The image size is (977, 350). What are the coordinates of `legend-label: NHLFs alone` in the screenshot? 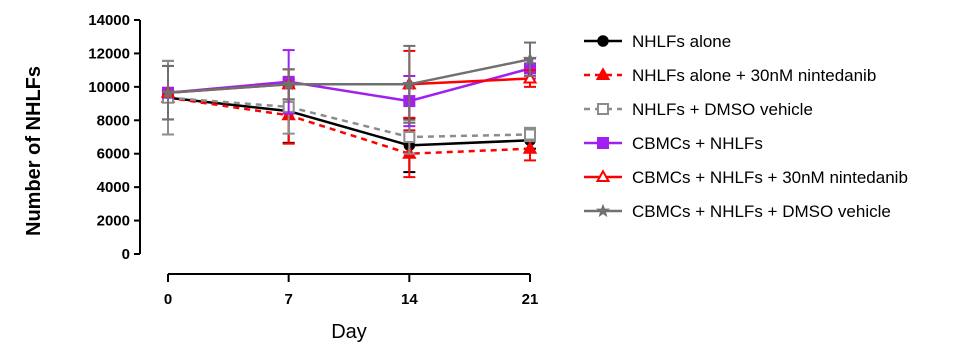 It's located at (681, 41).